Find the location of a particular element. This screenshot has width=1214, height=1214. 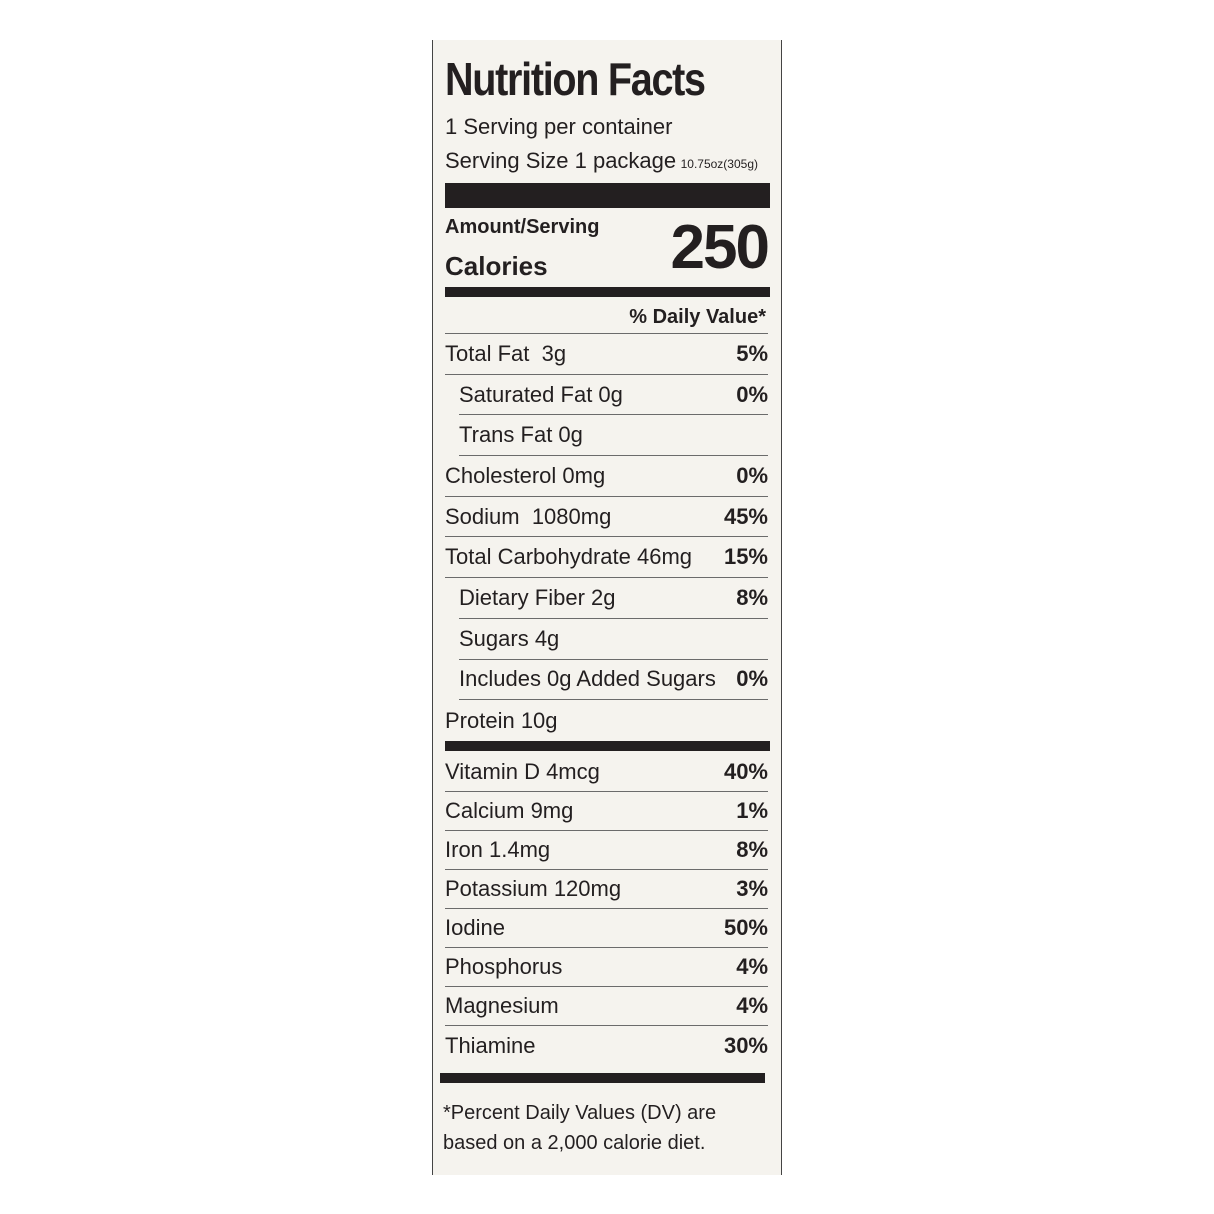

daily-value: 5% is located at coordinates (752, 353).